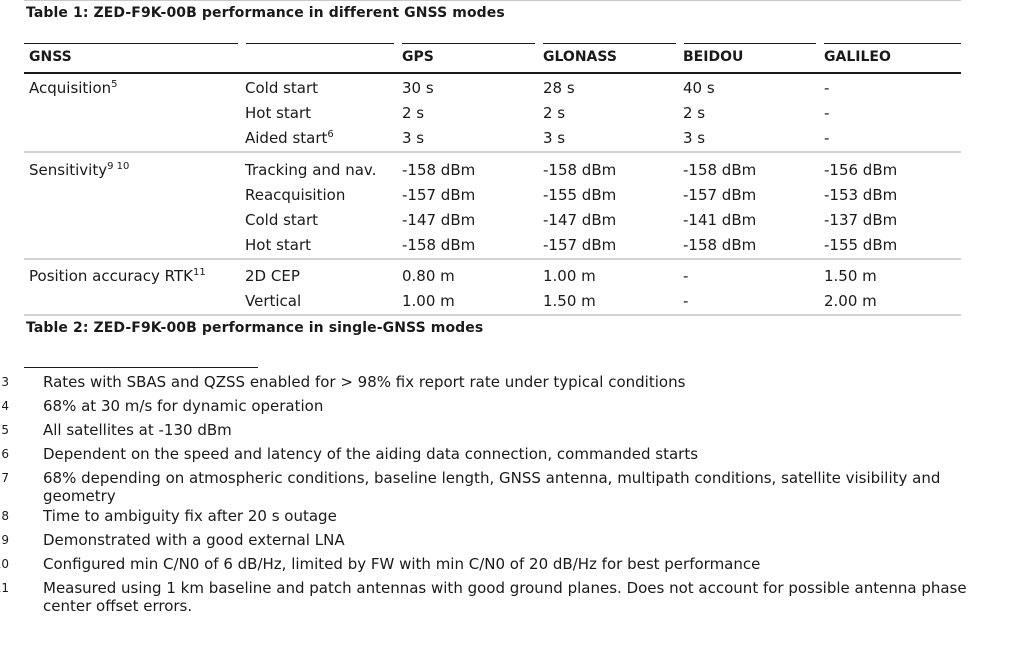  I want to click on footnote-number: 9, so click(5, 540).